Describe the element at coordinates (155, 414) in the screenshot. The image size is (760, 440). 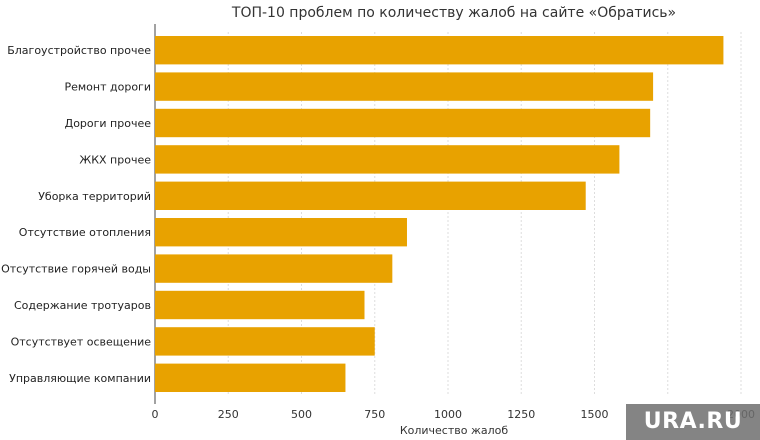
I see `x-tick-label-0: 0` at that location.